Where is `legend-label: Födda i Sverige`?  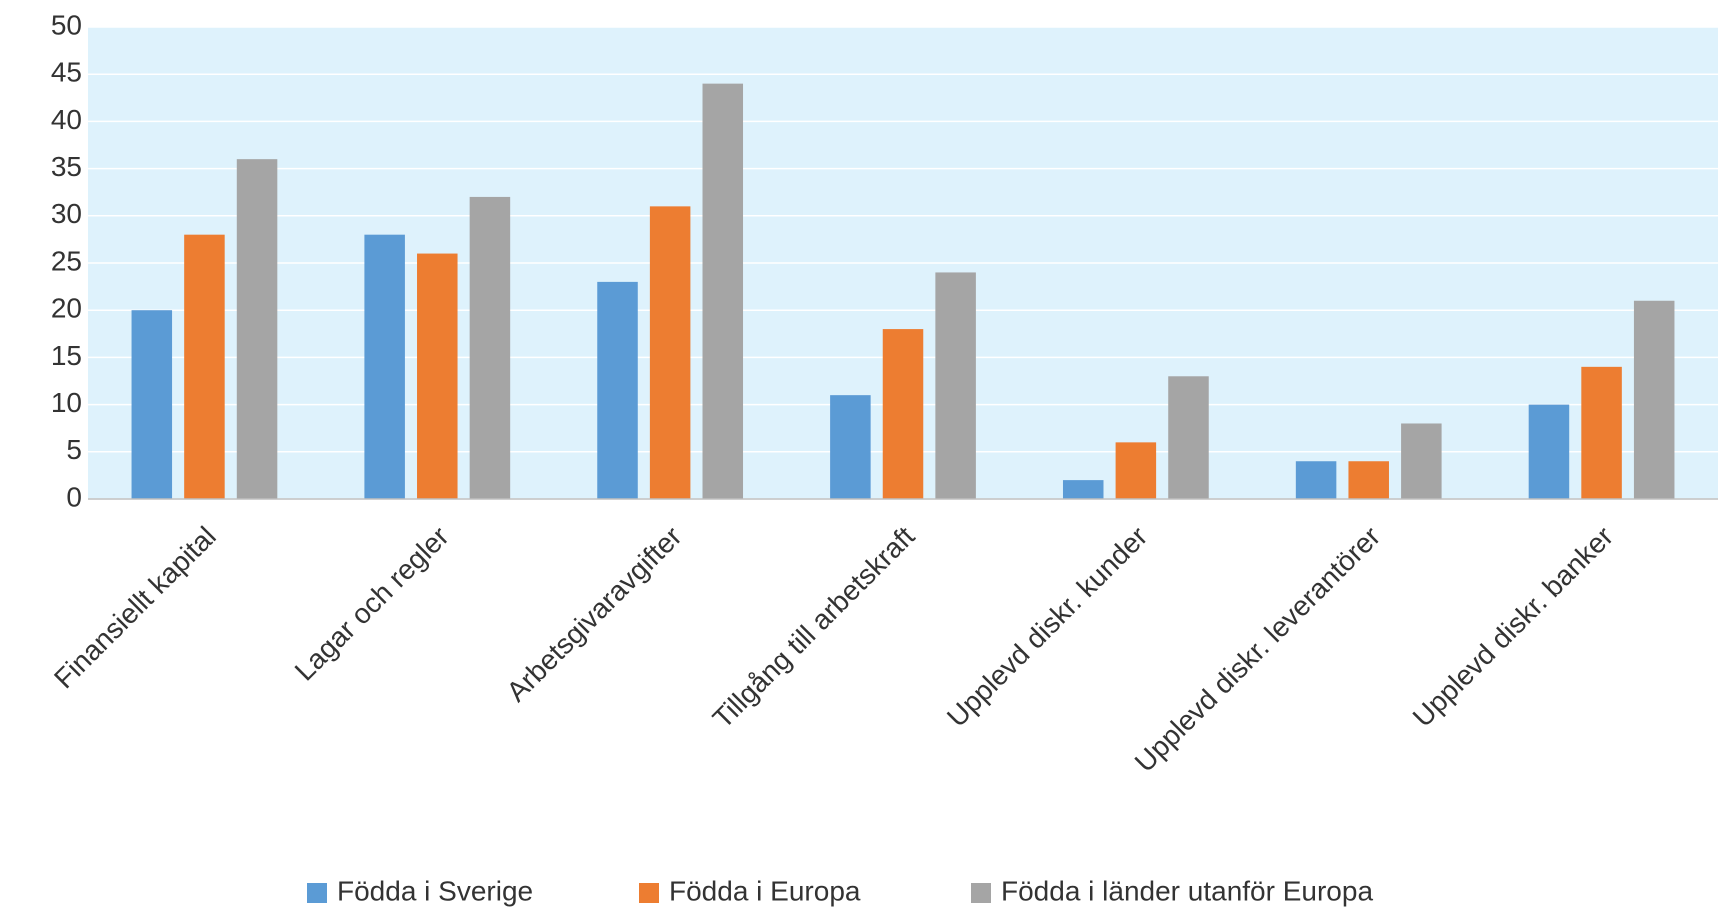 legend-label: Födda i Sverige is located at coordinates (435, 890).